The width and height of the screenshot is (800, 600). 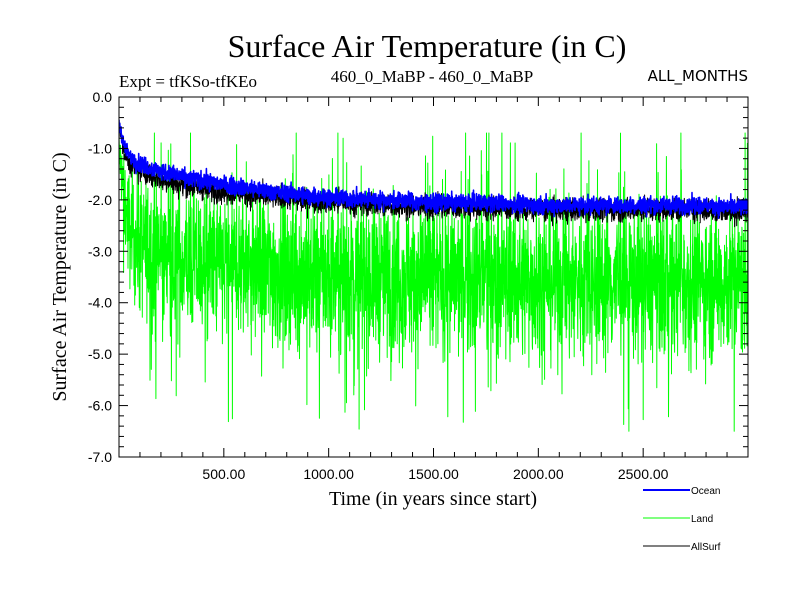 I want to click on series-line-ocean, so click(x=433, y=169).